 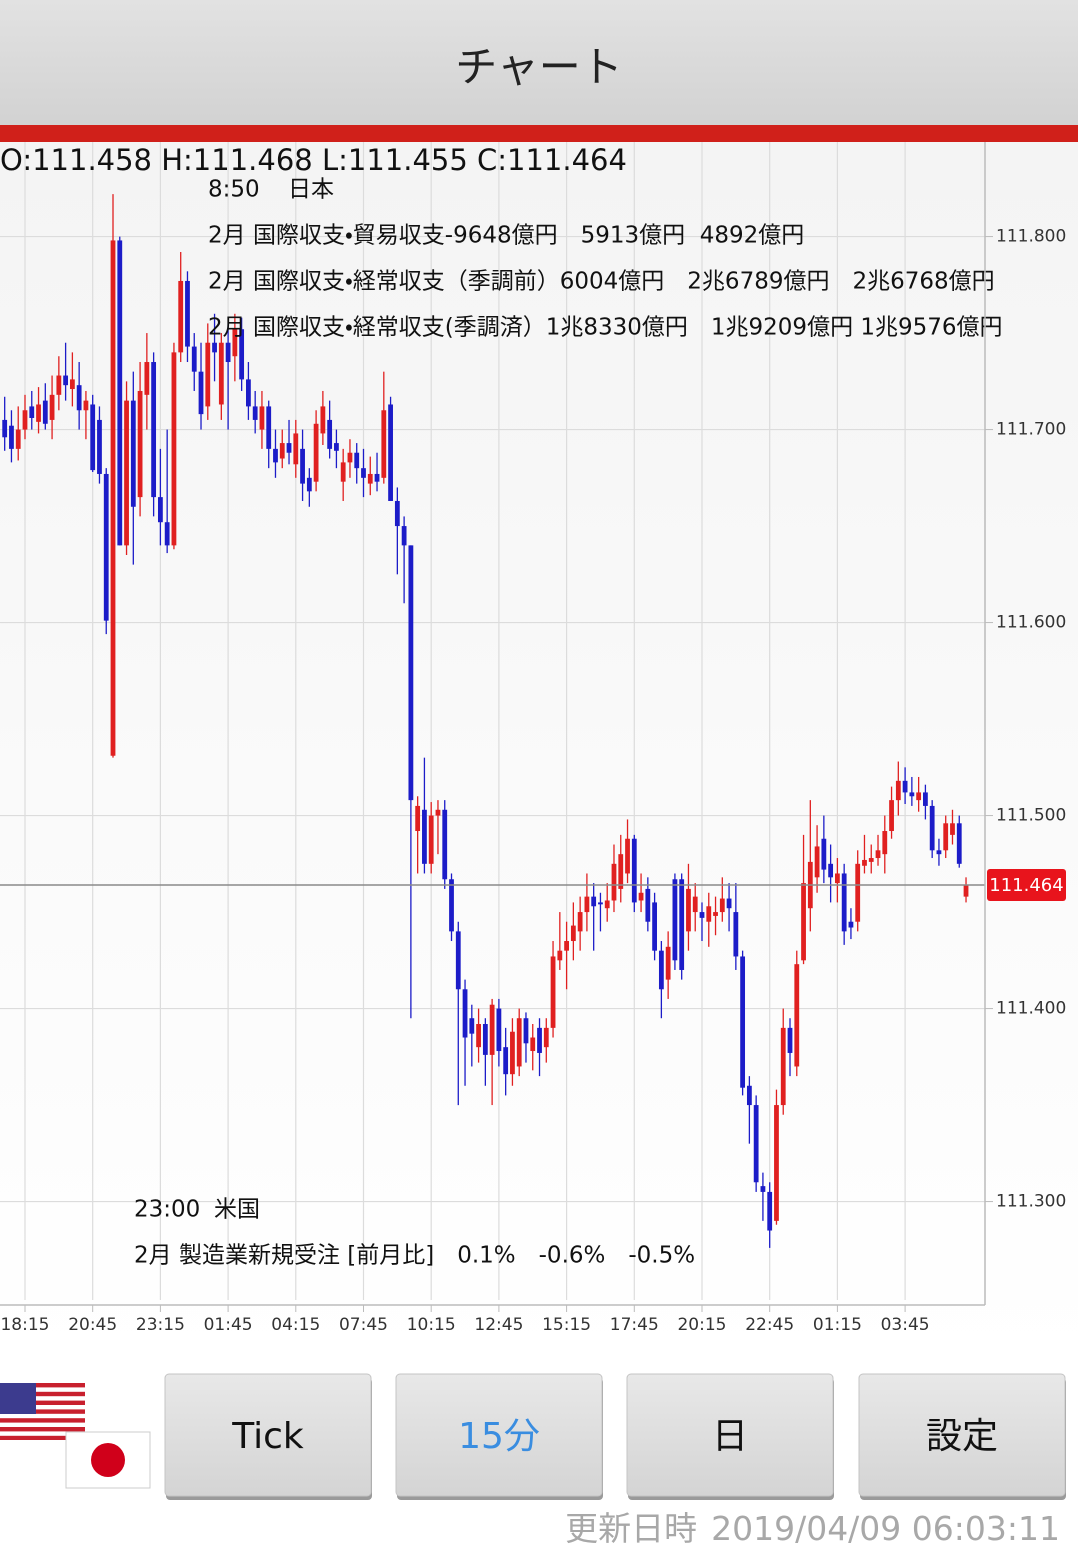 I want to click on event-line: 2月 国際収支・貿易収支-9648億円 5913億円 4892億円, so click(x=506, y=236).